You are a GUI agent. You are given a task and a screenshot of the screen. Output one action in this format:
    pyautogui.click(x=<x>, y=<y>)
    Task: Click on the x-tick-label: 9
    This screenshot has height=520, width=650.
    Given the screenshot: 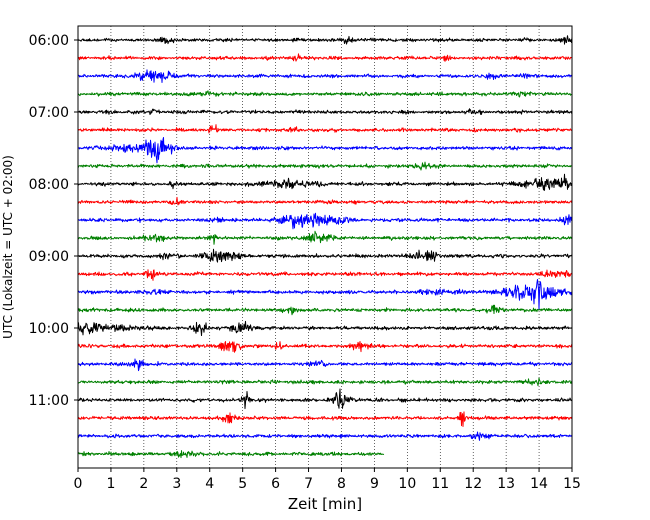 What is the action you would take?
    pyautogui.click(x=374, y=484)
    